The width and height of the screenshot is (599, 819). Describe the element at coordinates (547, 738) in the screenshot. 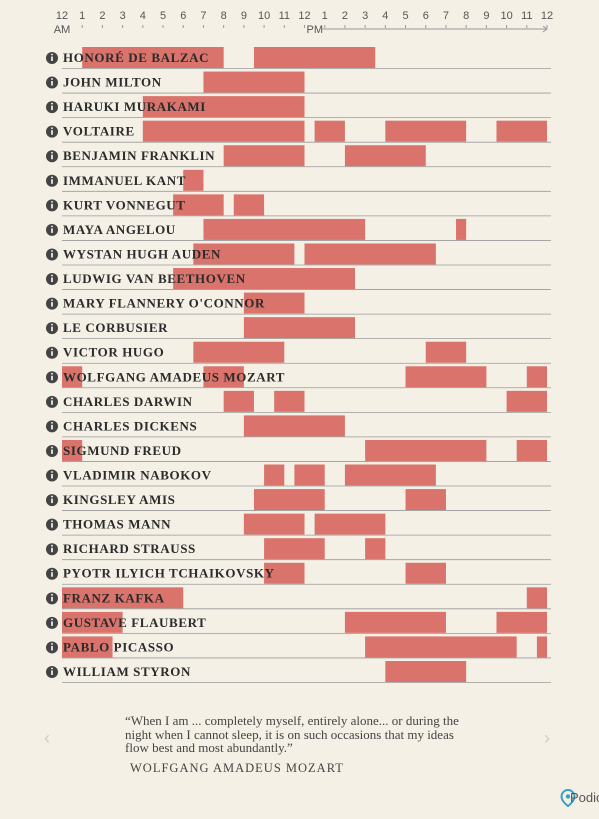

I see `next-arrow: ›` at that location.